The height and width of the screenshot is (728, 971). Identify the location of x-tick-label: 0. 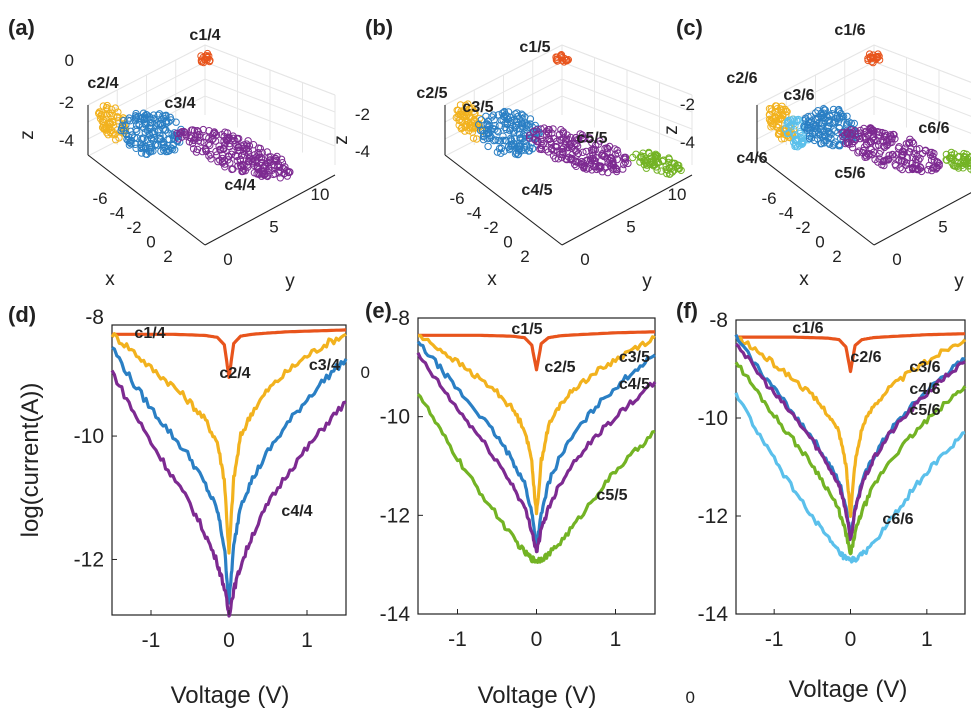
(507, 242).